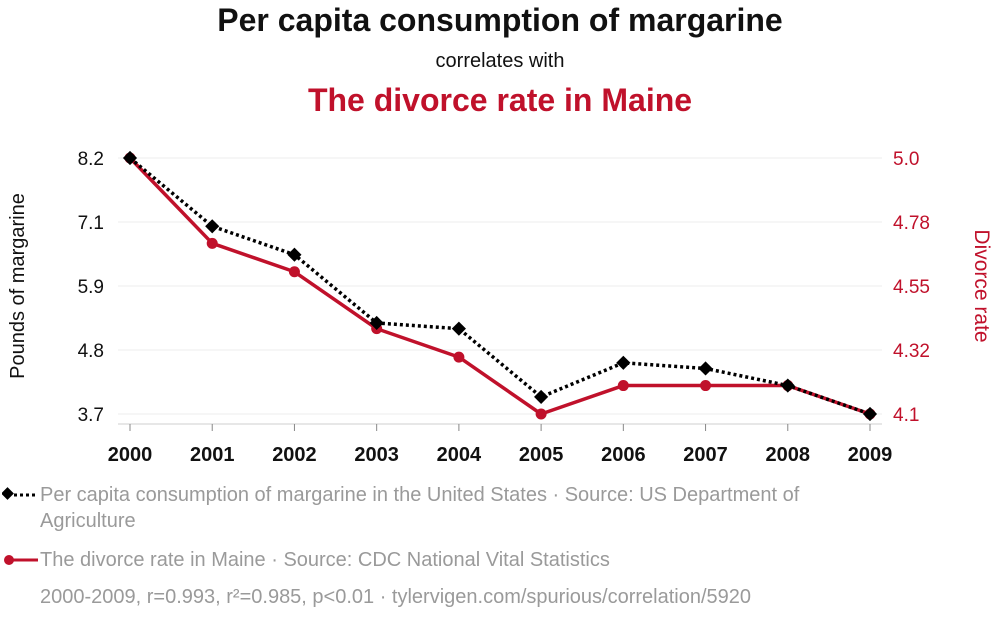  I want to click on x-tick-label: 2003, so click(376, 455).